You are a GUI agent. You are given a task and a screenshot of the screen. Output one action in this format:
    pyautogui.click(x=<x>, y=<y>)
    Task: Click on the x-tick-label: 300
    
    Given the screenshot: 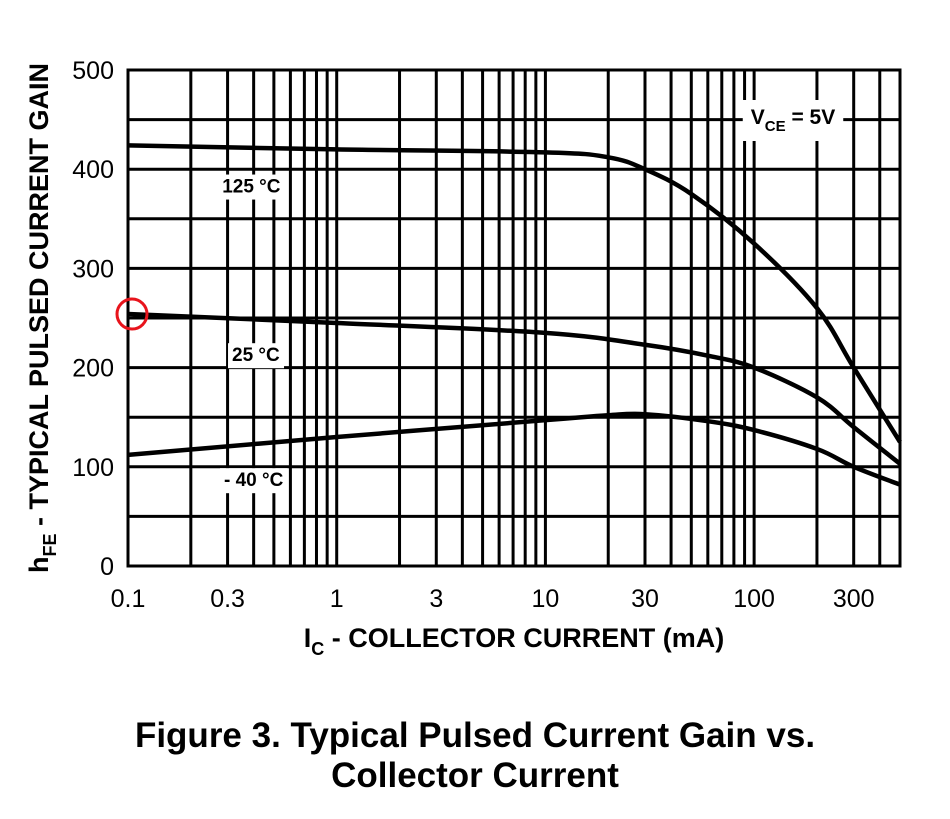 What is the action you would take?
    pyautogui.click(x=854, y=599)
    